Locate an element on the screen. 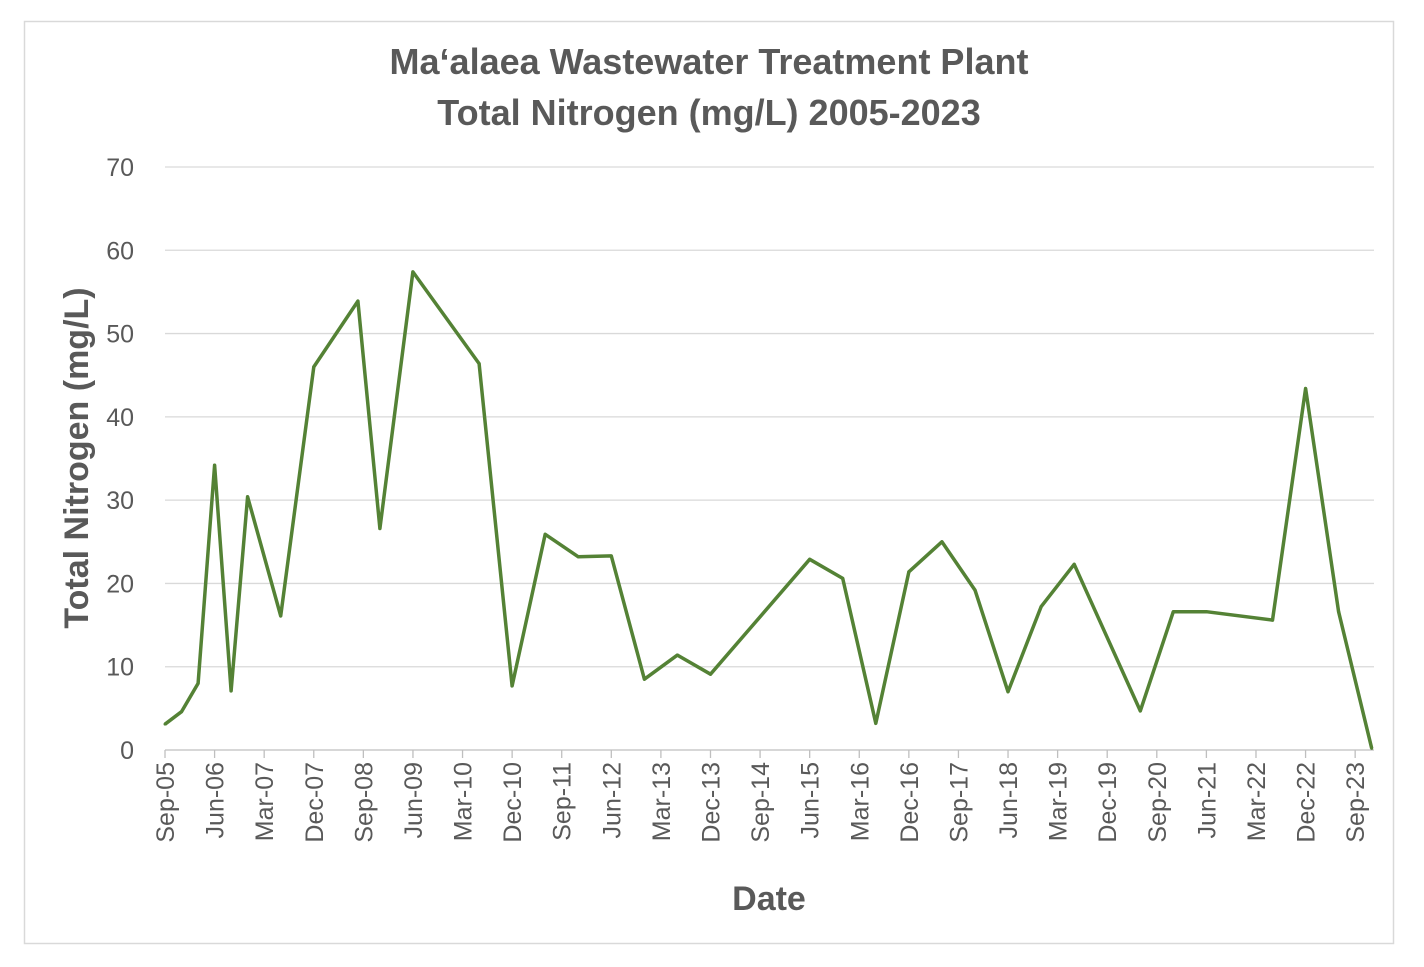 The height and width of the screenshot is (967, 1424). y-tick-label: 20 is located at coordinates (120, 584).